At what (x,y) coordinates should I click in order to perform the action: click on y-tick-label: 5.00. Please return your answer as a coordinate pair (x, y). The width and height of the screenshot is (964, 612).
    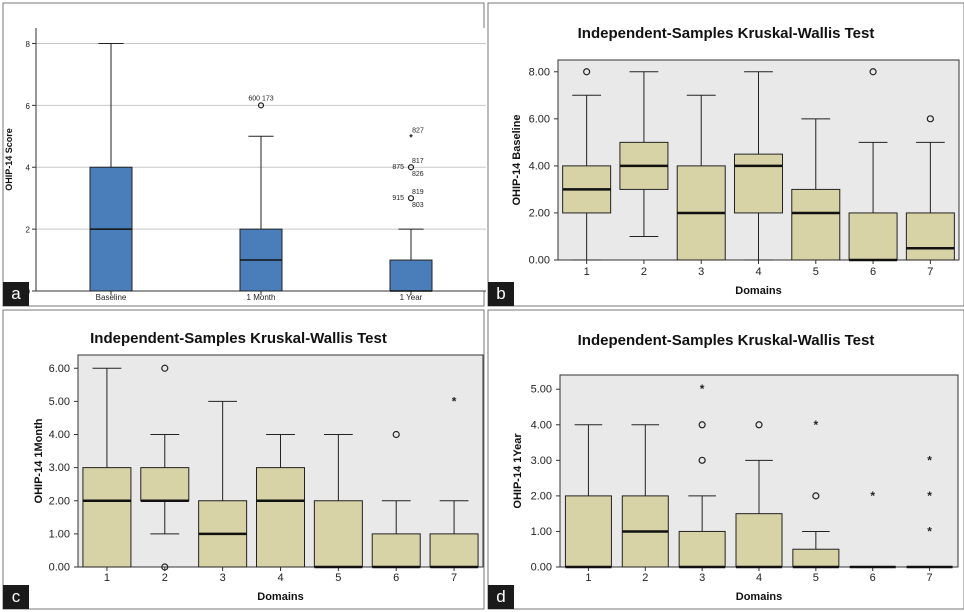
    Looking at the image, I should click on (59, 402).